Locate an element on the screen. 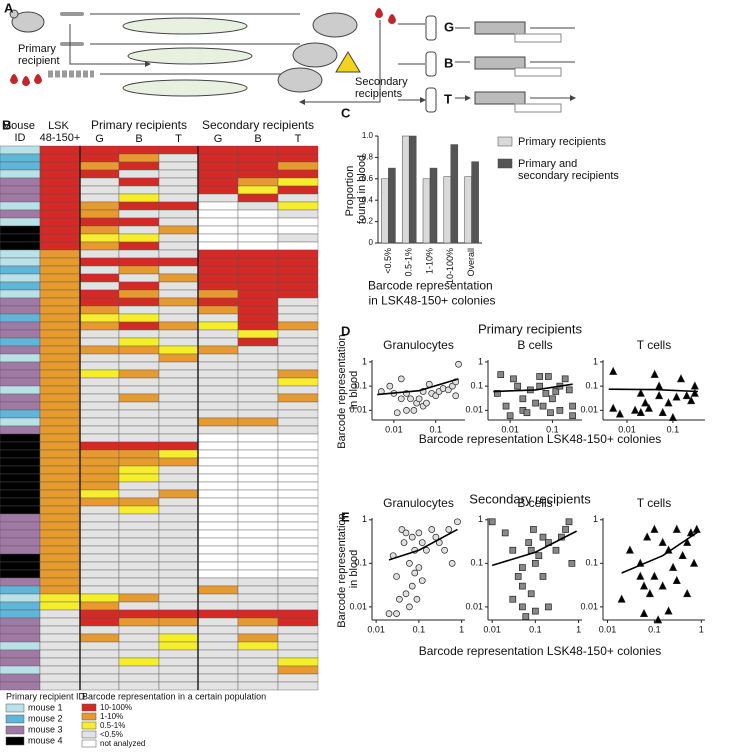 The width and height of the screenshot is (754, 755). legend-swatch is located at coordinates (15, 719).